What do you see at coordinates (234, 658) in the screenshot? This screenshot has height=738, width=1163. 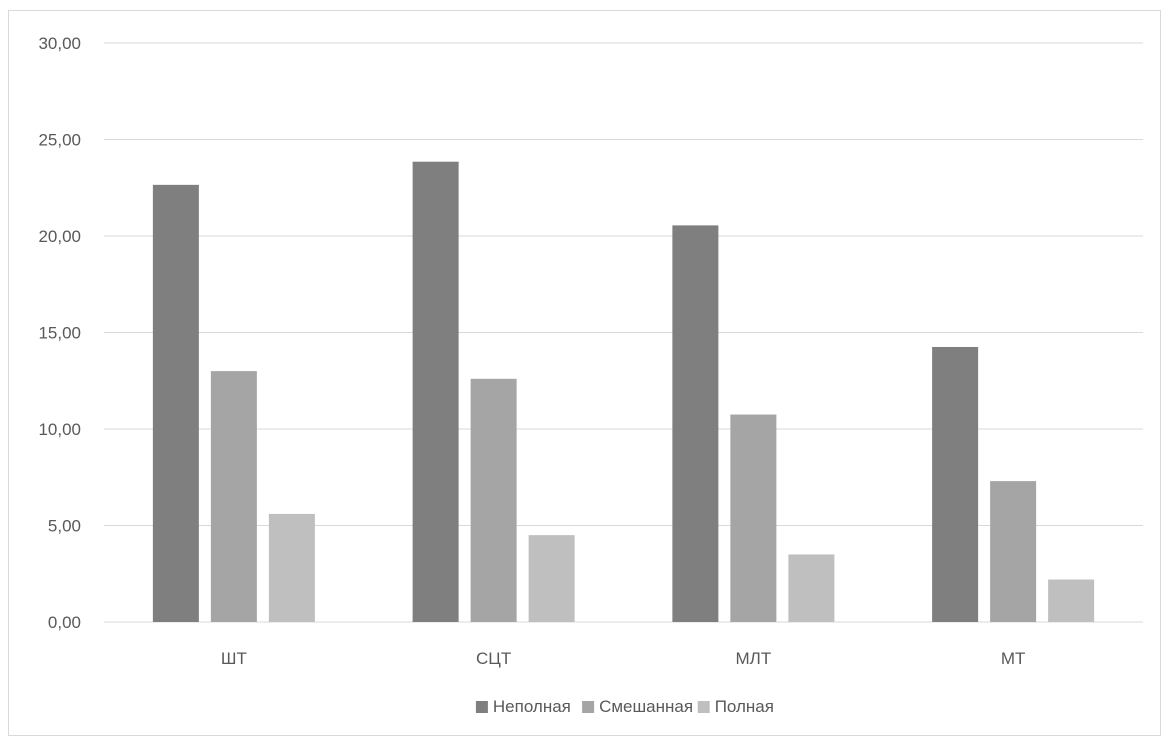 I see `x-tick-label: ШТ` at bounding box center [234, 658].